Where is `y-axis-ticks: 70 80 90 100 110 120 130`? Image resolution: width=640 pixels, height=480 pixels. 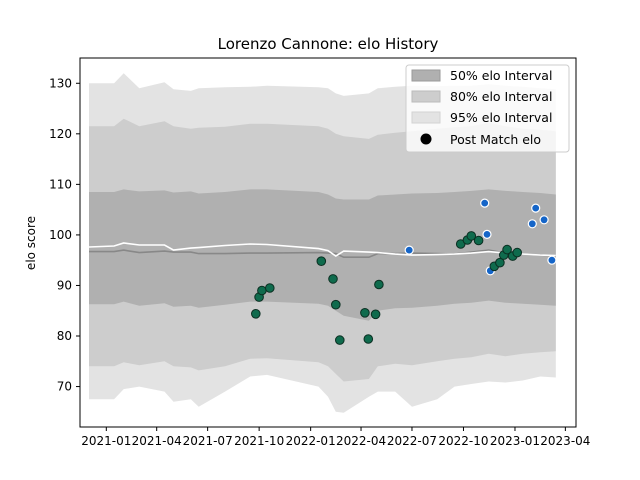 y-axis-ticks: 70 80 90 100 110 120 130 is located at coordinates (64, 235).